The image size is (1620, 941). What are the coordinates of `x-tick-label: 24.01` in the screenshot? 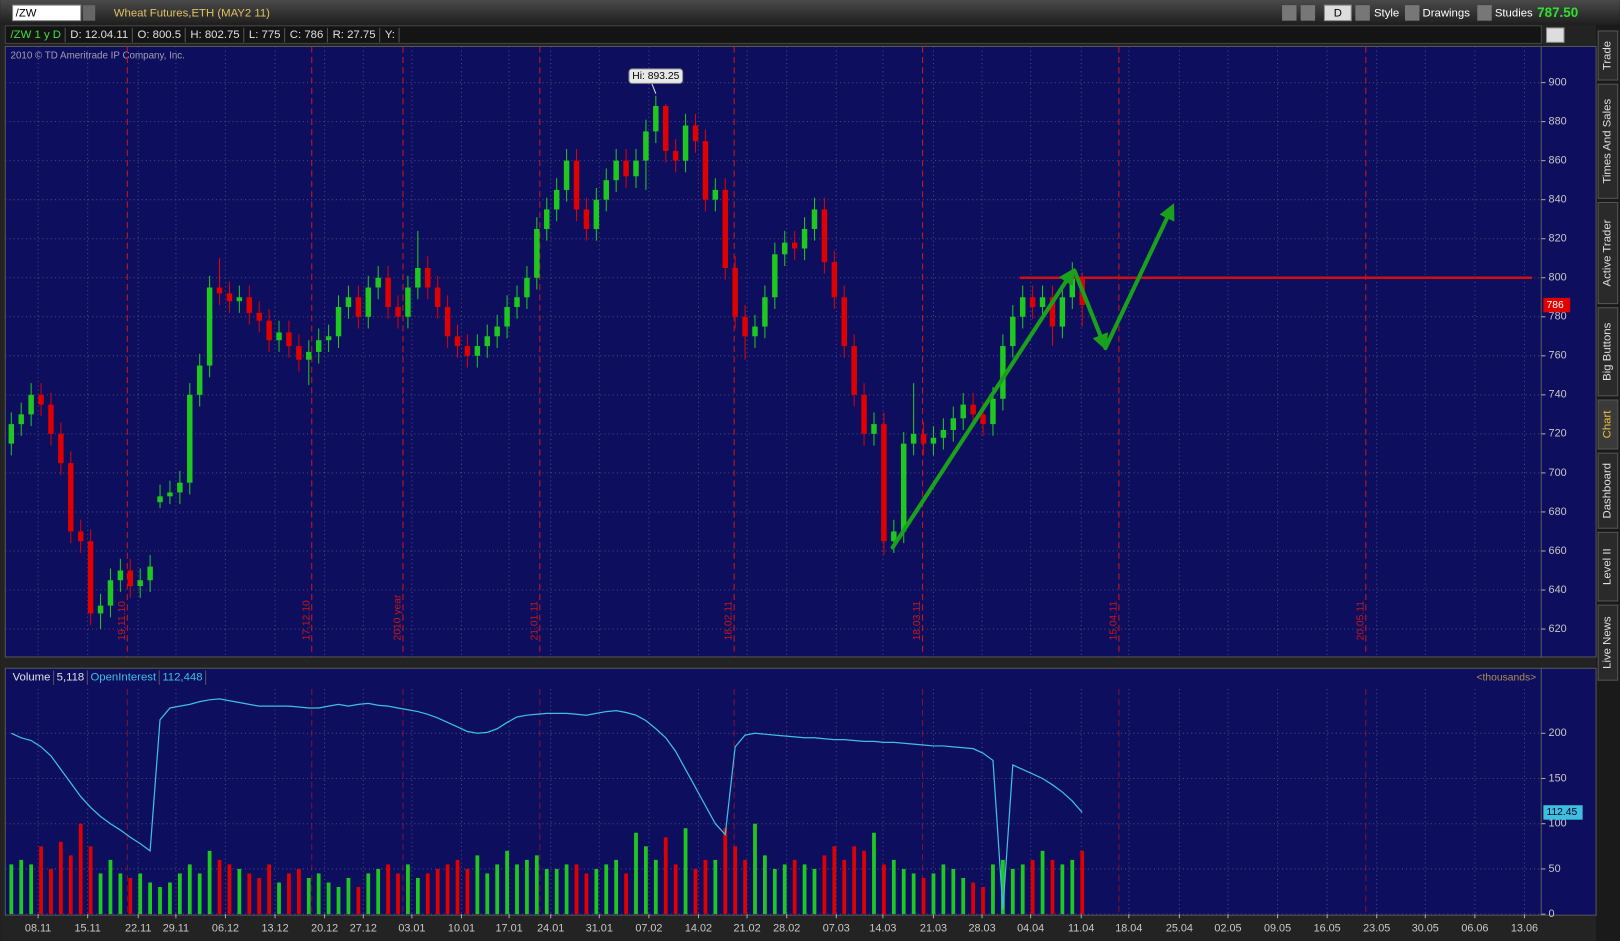 It's located at (550, 928).